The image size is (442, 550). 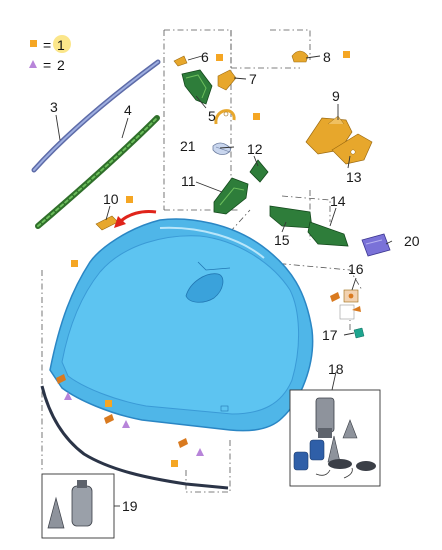 What do you see at coordinates (54, 107) in the screenshot?
I see `callout-3: 3` at bounding box center [54, 107].